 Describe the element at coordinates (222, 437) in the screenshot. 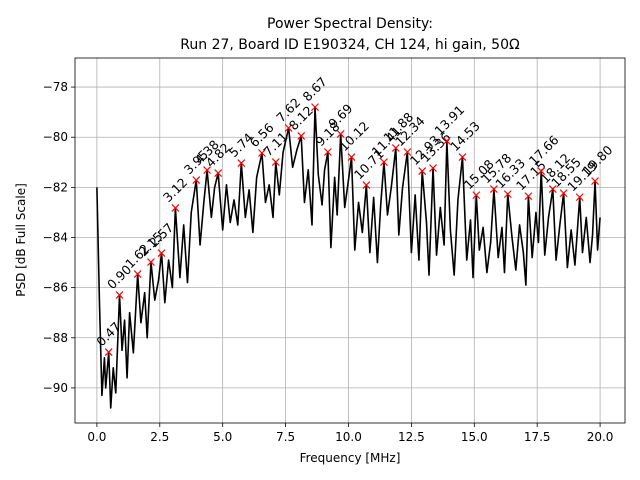

I see `x-tick-label: 5.0` at that location.